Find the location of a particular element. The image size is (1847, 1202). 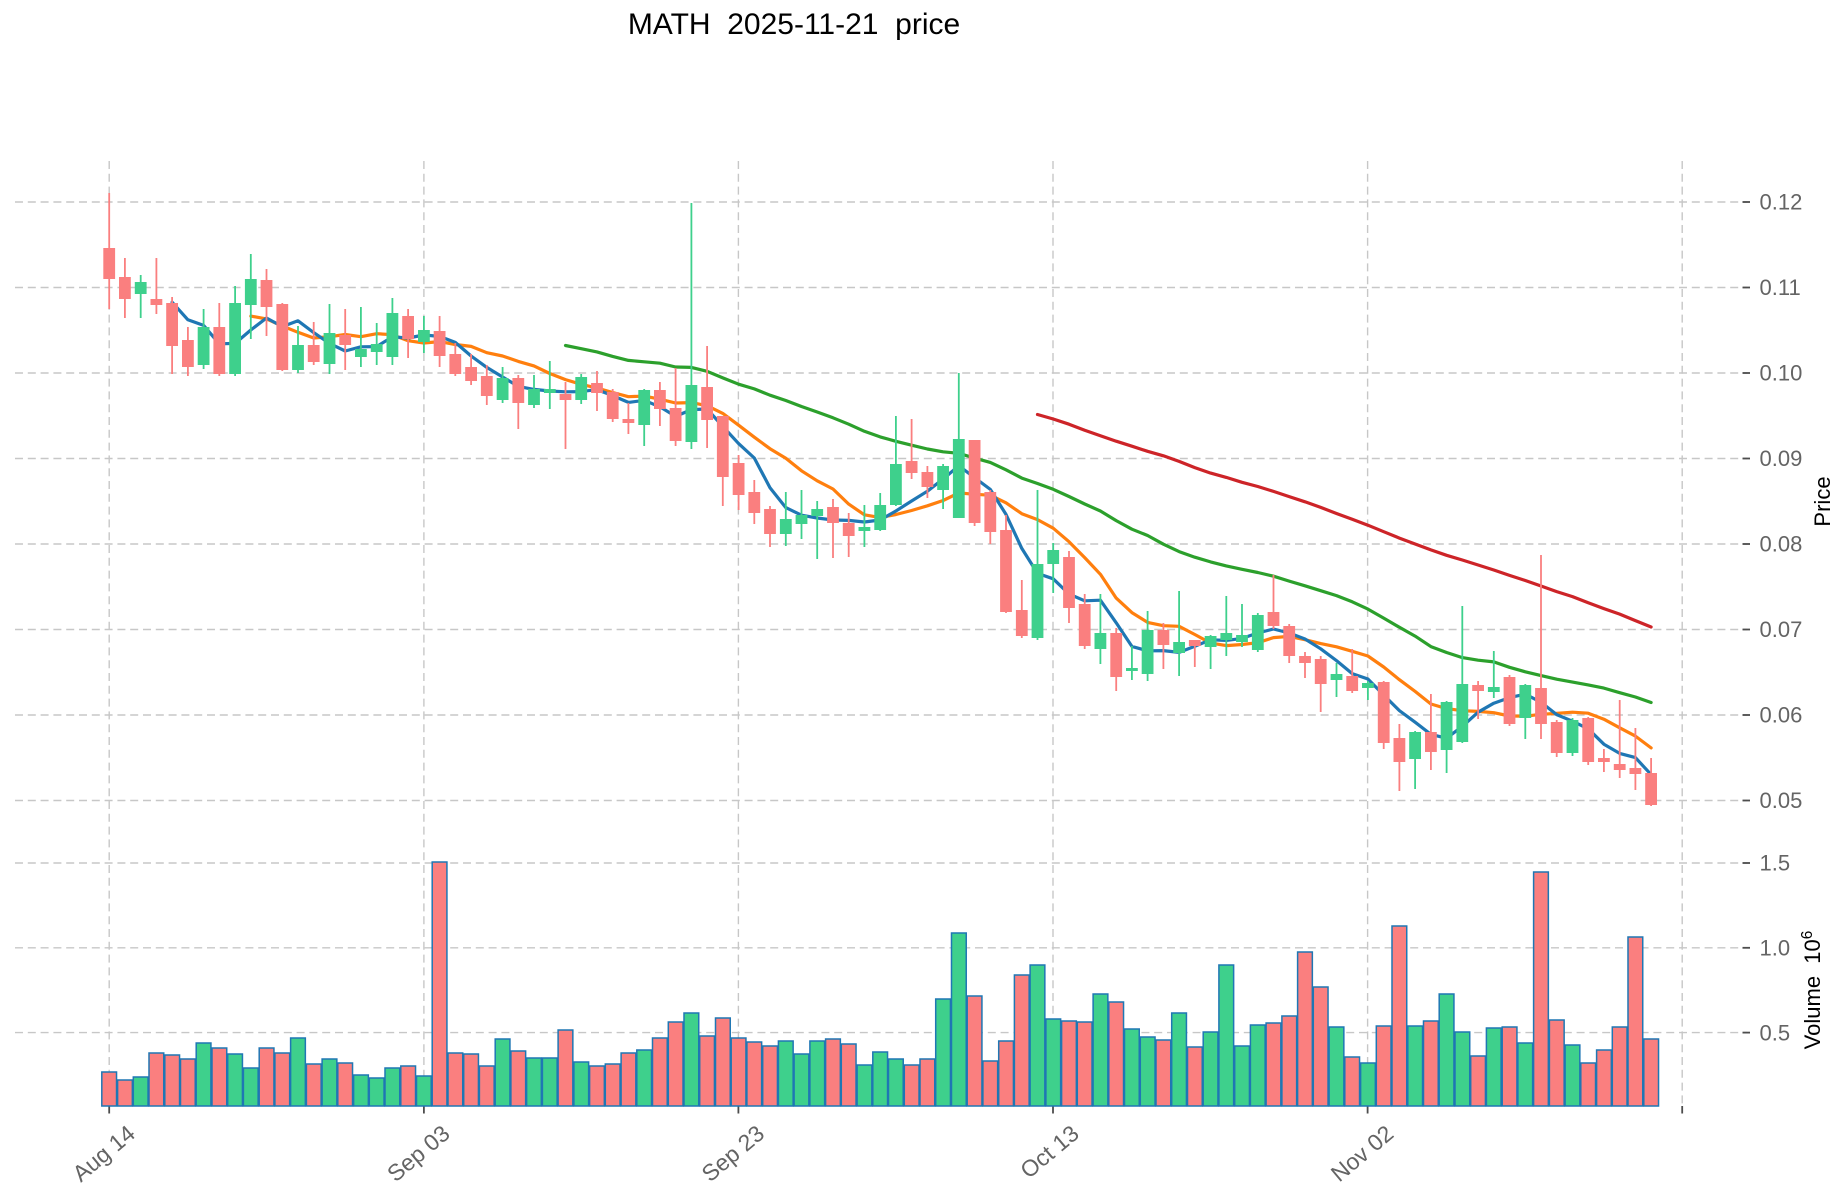

svg-text: Price is located at coordinates (1822, 501).